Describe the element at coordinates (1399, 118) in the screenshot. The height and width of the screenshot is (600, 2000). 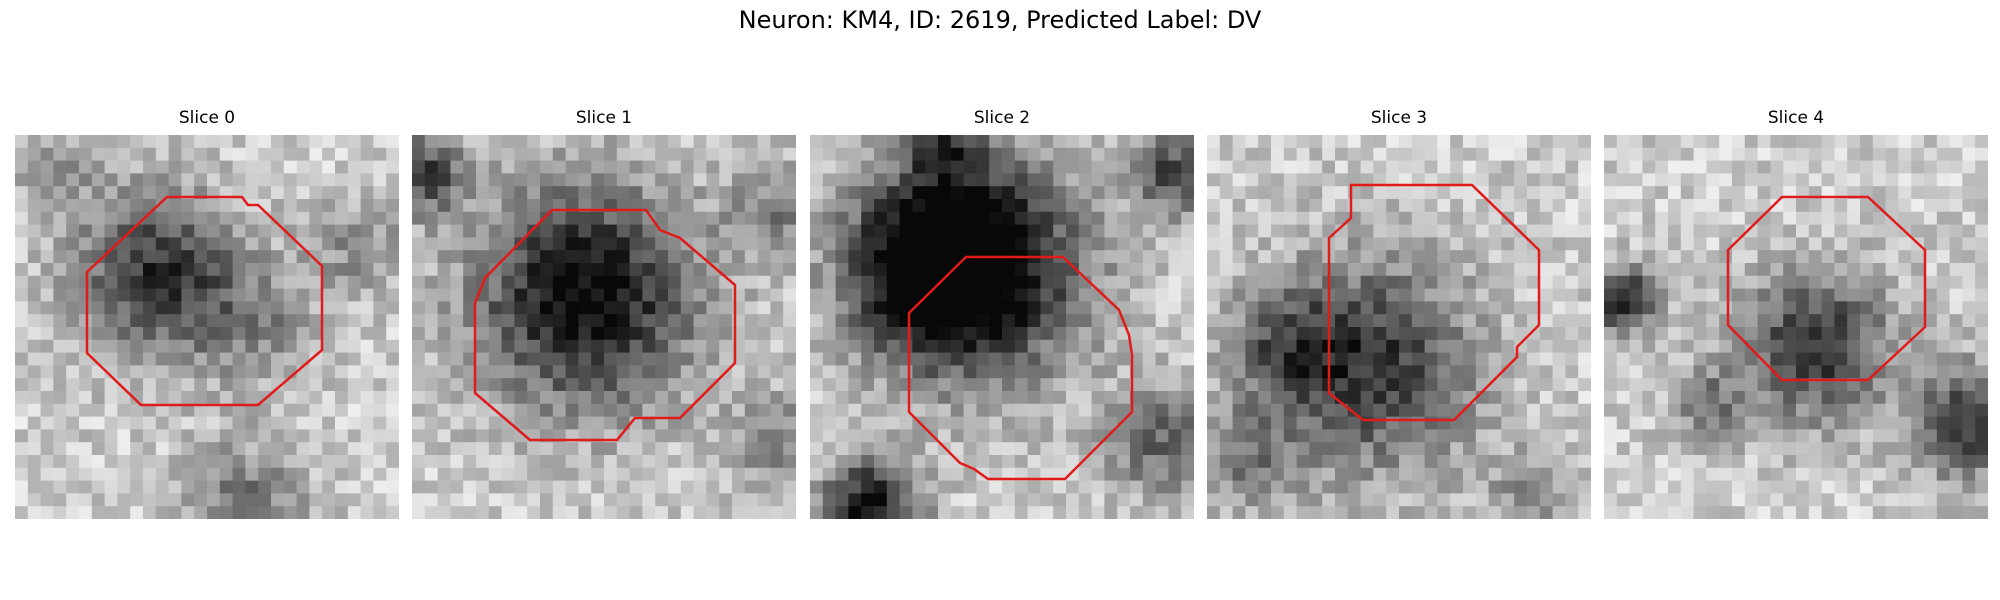
I see `slice-title-3: Slice 3` at that location.